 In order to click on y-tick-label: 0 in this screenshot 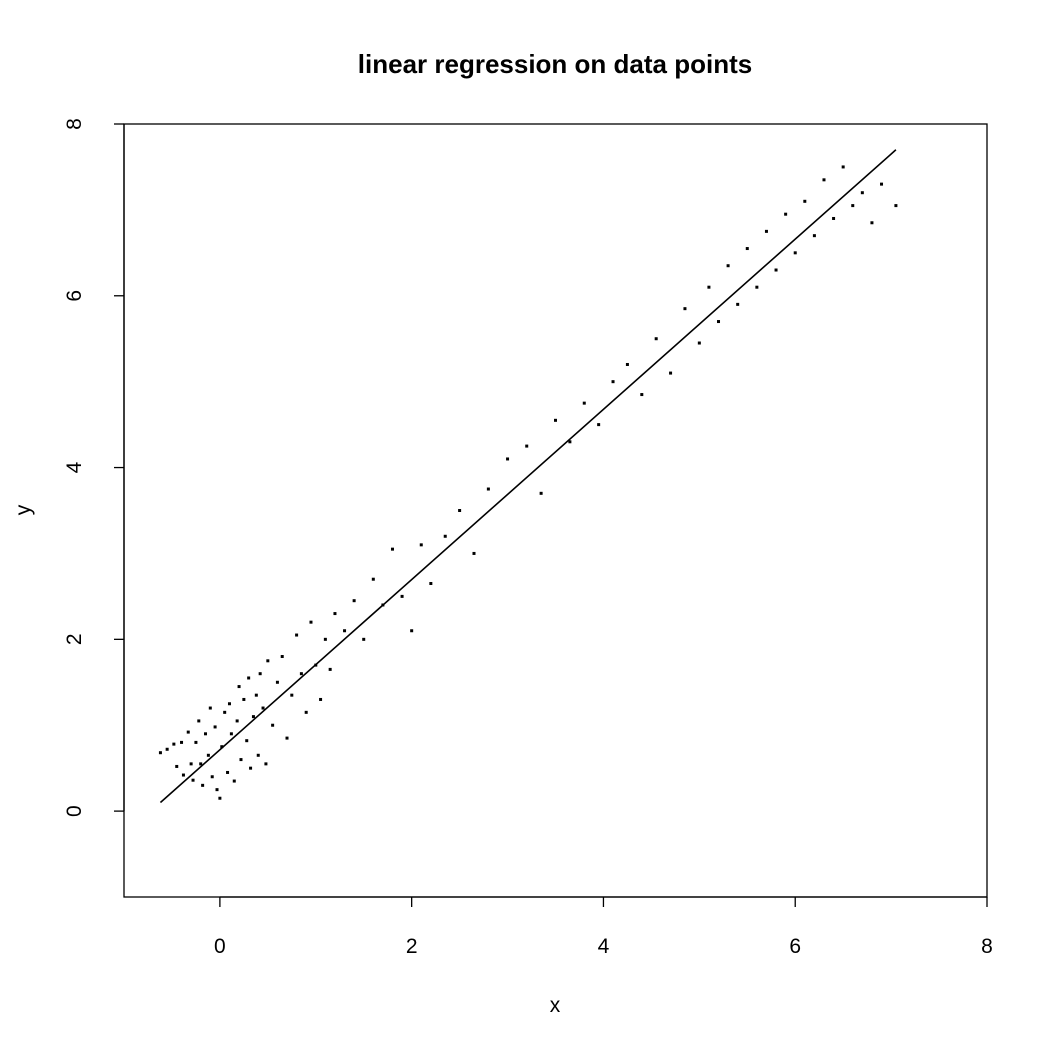, I will do `click(74, 811)`.